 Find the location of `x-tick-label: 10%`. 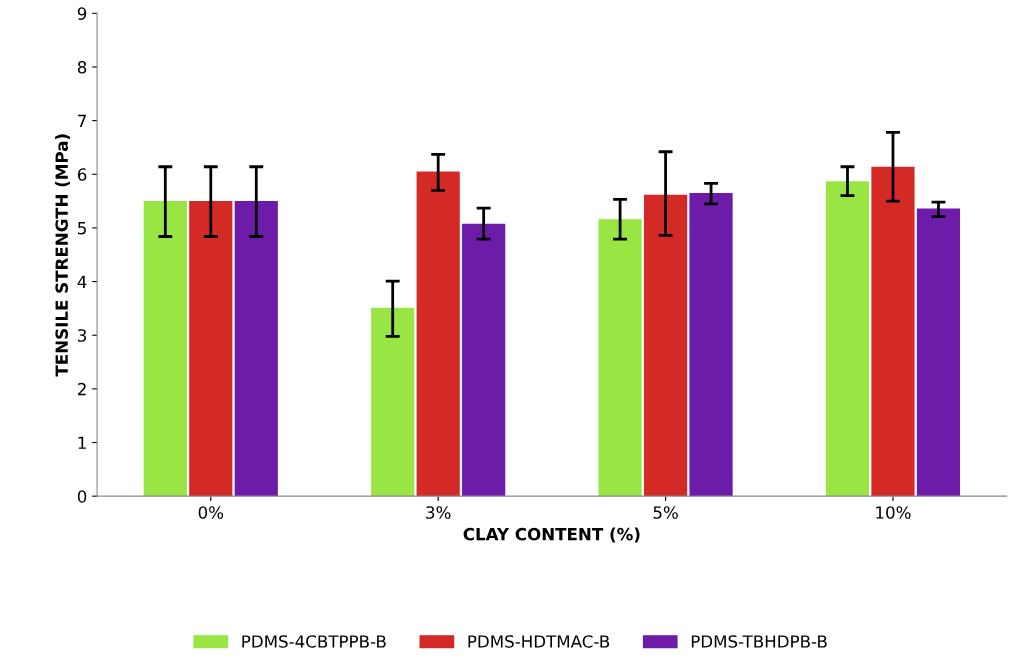

x-tick-label: 10% is located at coordinates (893, 512).